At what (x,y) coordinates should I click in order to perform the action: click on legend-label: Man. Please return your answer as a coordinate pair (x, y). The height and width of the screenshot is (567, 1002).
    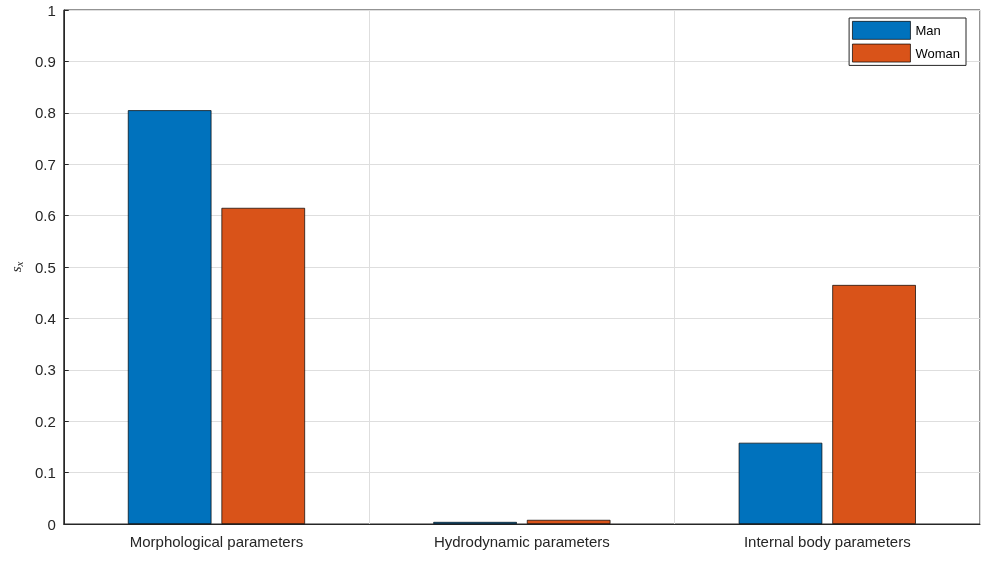
    Looking at the image, I should click on (928, 30).